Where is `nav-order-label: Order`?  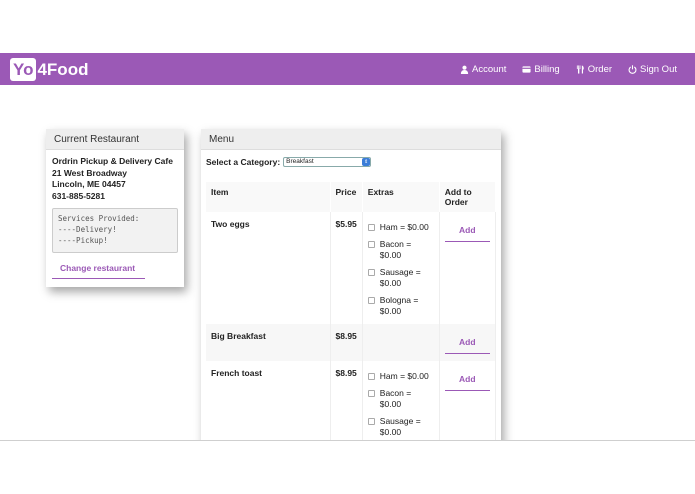 nav-order-label: Order is located at coordinates (600, 69).